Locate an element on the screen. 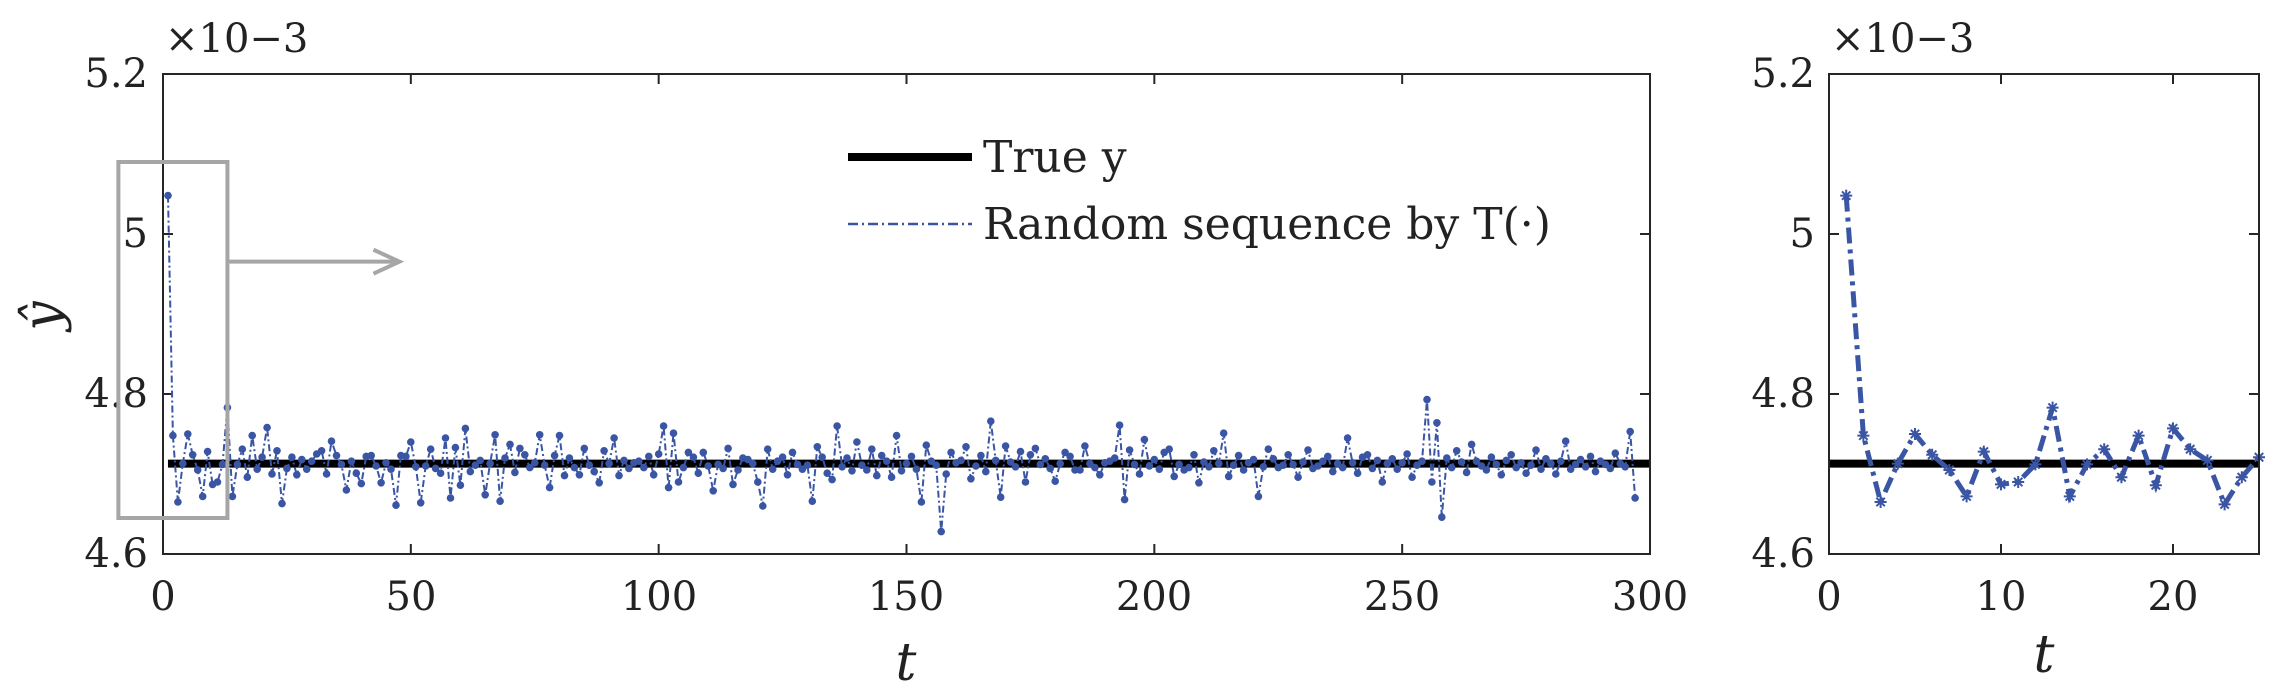 Image resolution: width=2276 pixels, height=694 pixels. legend-random-sequence-label: Random sequence by T(·) is located at coordinates (1267, 224).